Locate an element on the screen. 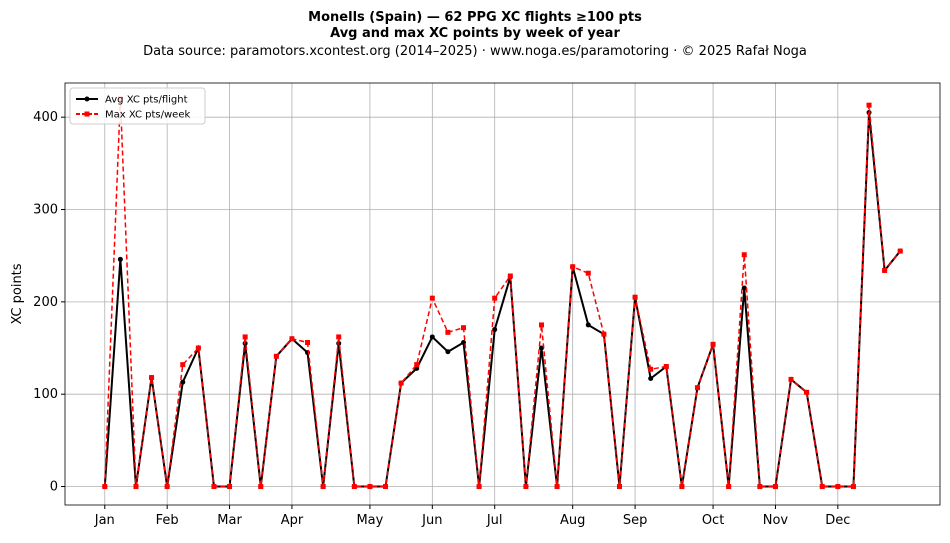  x-tick-label: Oct is located at coordinates (713, 520).